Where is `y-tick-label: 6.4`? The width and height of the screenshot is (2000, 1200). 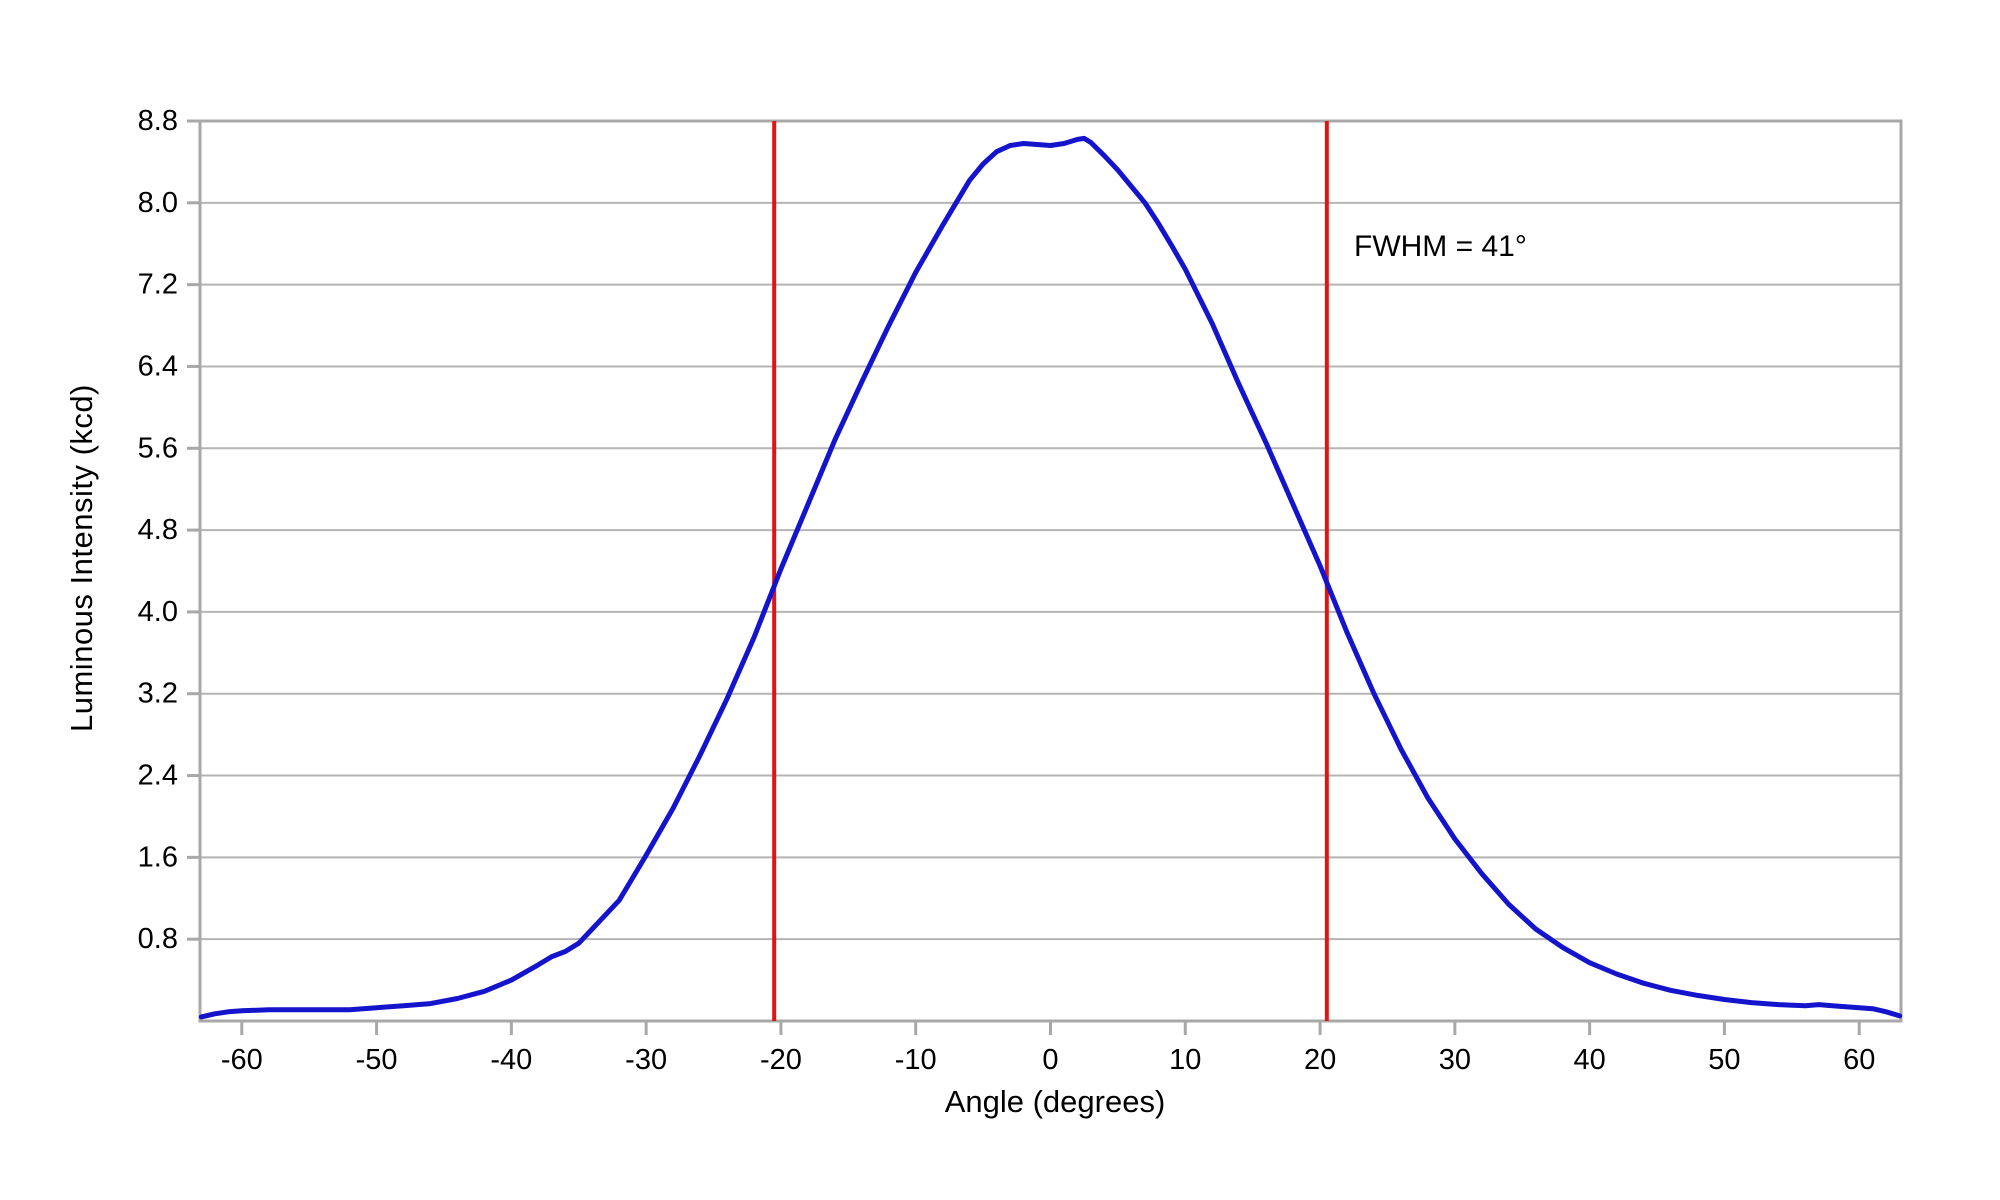
y-tick-label: 6.4 is located at coordinates (158, 366).